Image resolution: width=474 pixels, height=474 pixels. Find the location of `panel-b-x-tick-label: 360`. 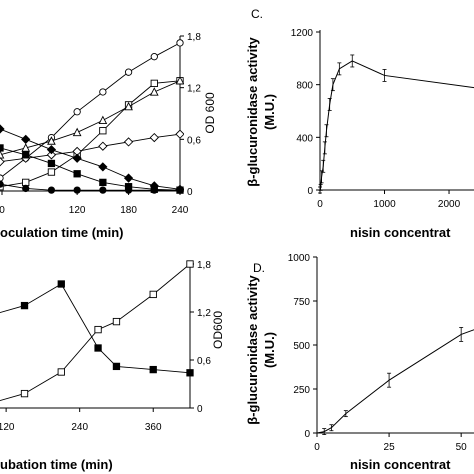

panel-b-x-tick-label: 360 is located at coordinates (153, 427).